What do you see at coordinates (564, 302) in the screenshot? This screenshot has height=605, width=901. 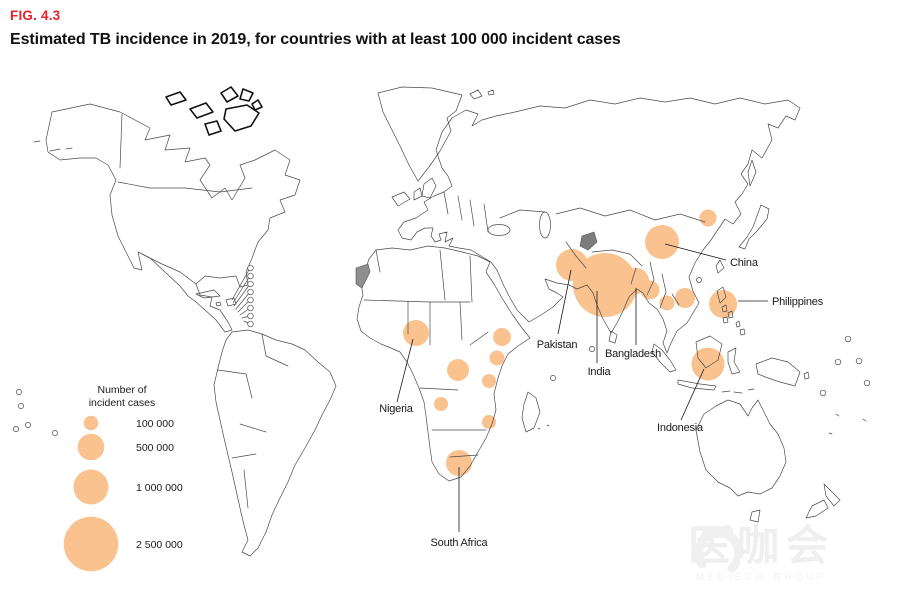 I see `leader-line-pakistan` at bounding box center [564, 302].